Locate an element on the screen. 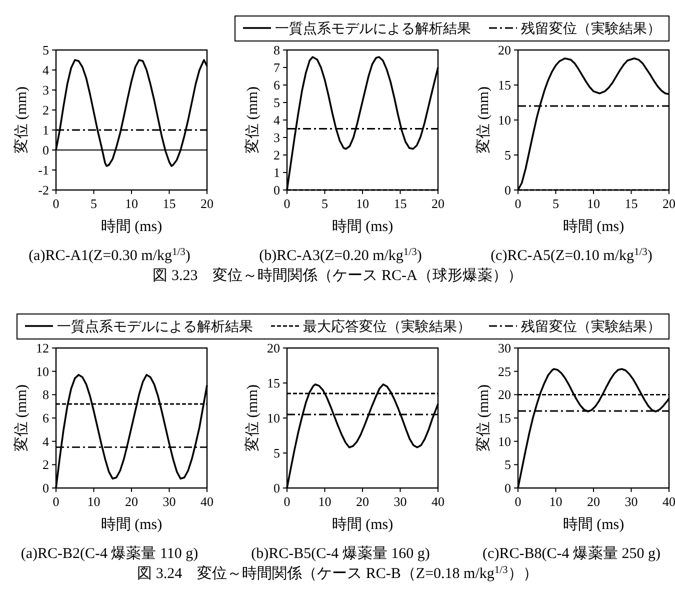  y-tick-label: 30 is located at coordinates (504, 348).